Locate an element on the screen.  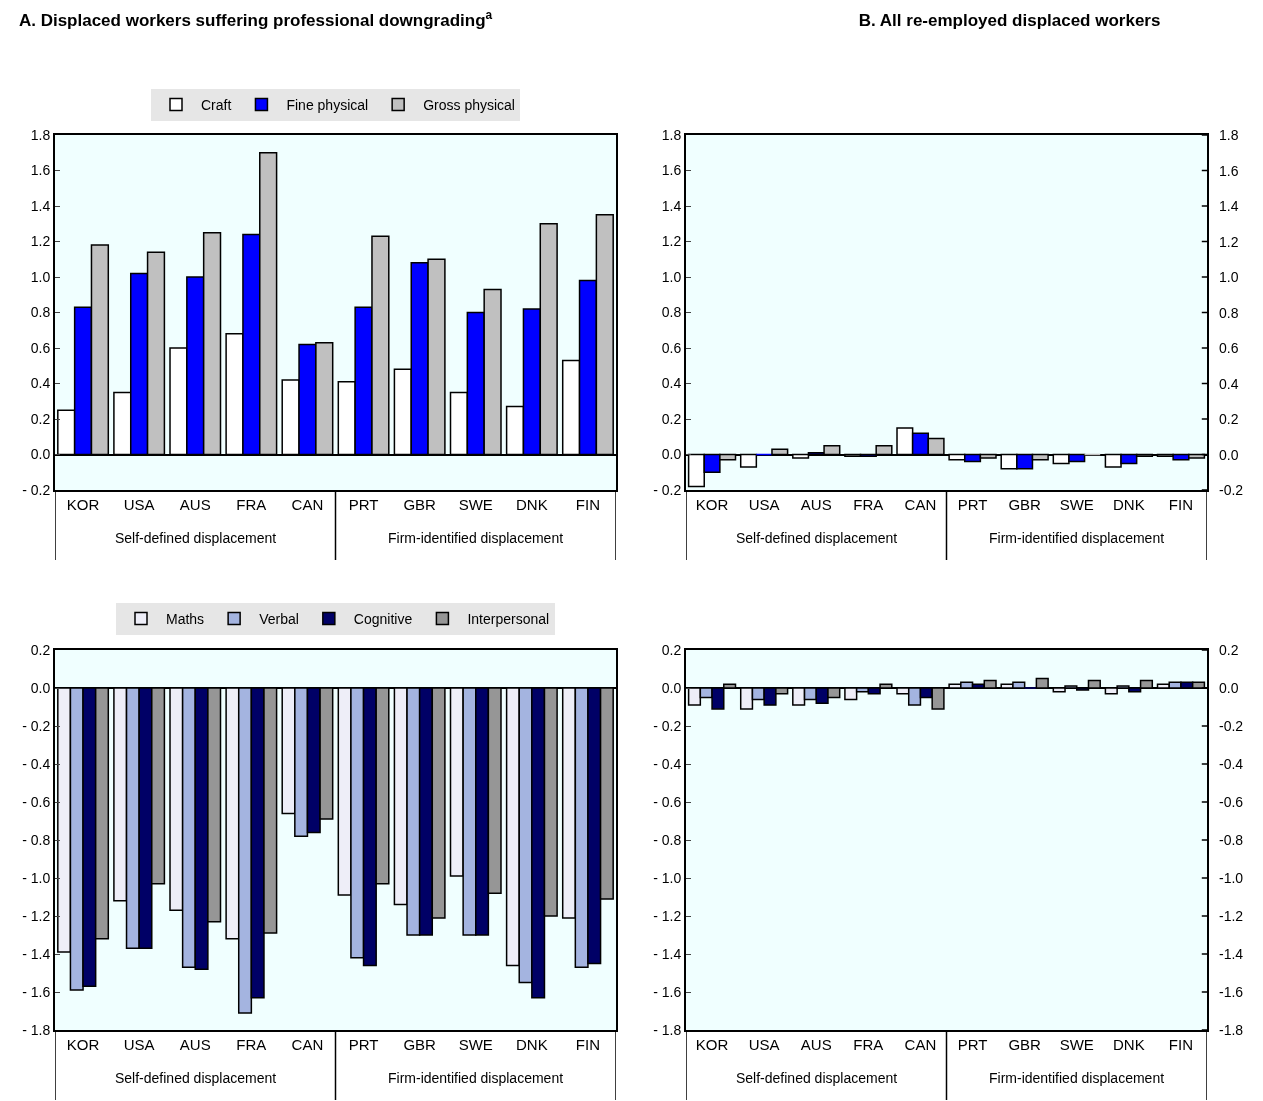
y2-tick-label: -1.8 is located at coordinates (1231, 1030).